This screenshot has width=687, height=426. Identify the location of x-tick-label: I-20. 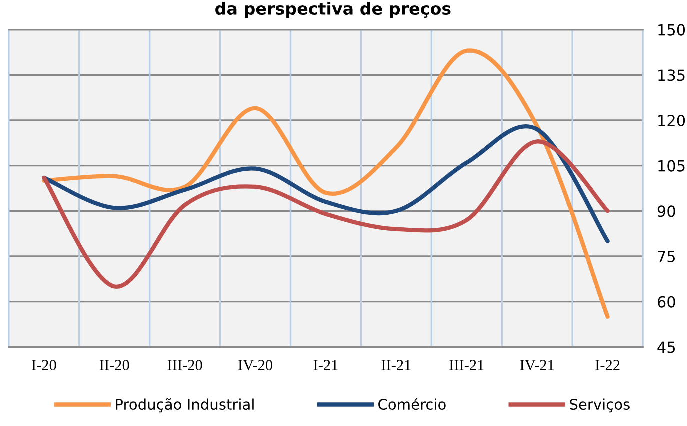
(44, 365).